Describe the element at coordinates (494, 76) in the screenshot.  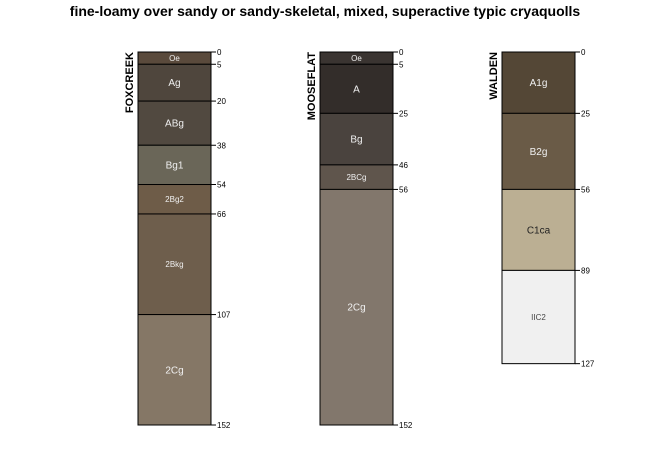
I see `profile-name: WALDEN` at that location.